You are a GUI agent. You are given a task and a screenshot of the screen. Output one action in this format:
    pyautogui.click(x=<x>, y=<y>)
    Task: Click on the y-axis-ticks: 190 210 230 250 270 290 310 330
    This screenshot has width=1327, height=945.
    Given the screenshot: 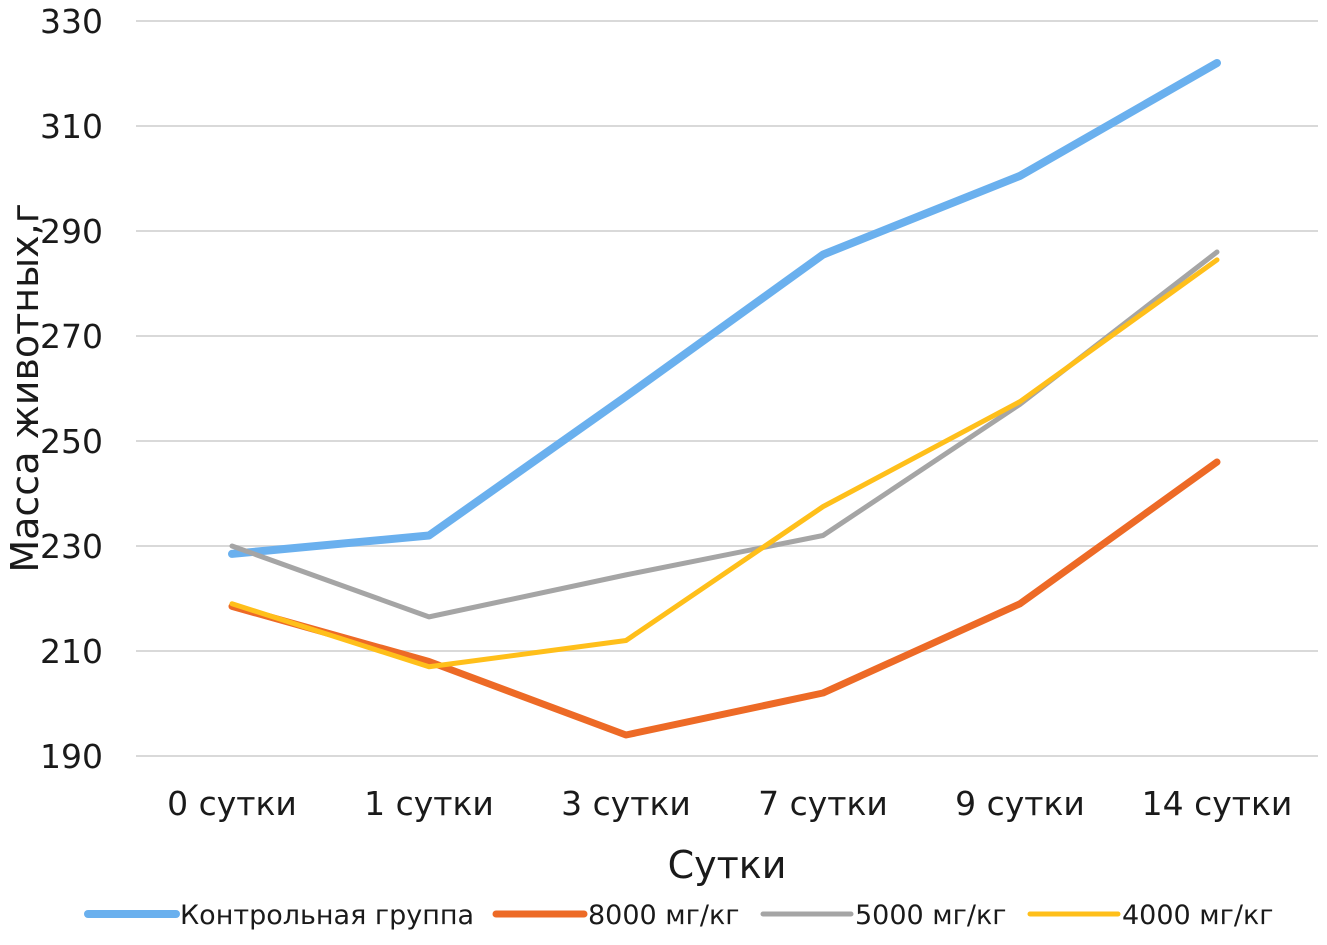 What is the action you would take?
    pyautogui.click(x=71, y=389)
    